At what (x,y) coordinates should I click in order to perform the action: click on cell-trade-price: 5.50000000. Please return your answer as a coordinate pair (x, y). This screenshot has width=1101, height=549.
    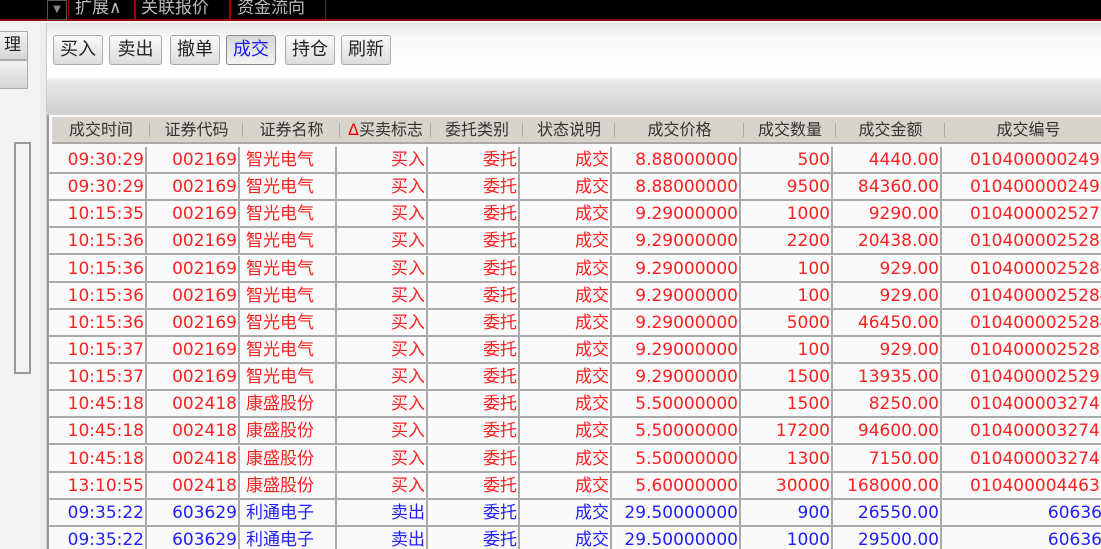
    Looking at the image, I should click on (676, 431).